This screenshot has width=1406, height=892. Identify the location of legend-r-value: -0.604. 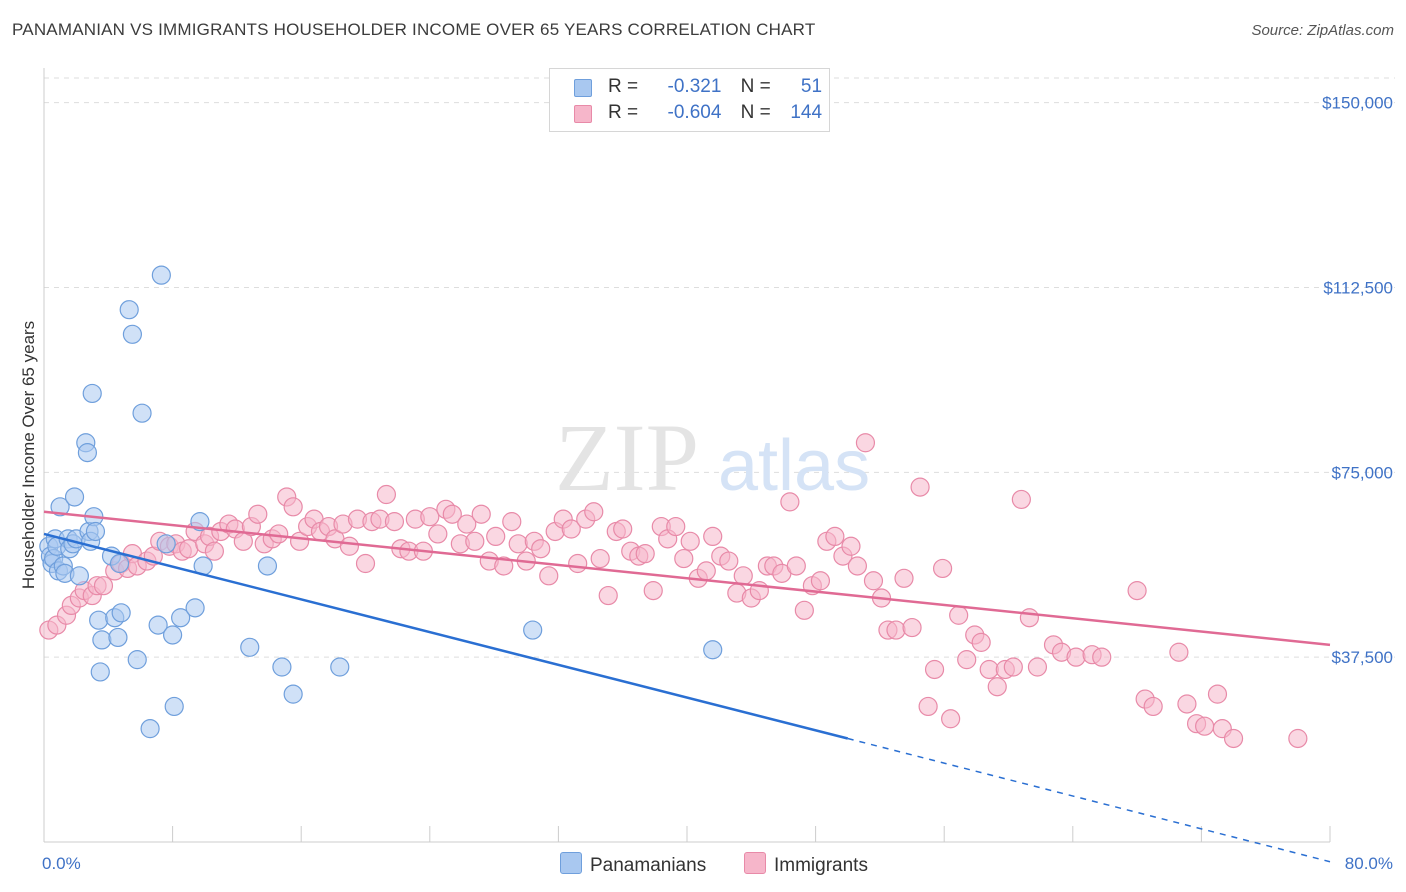
(694, 112).